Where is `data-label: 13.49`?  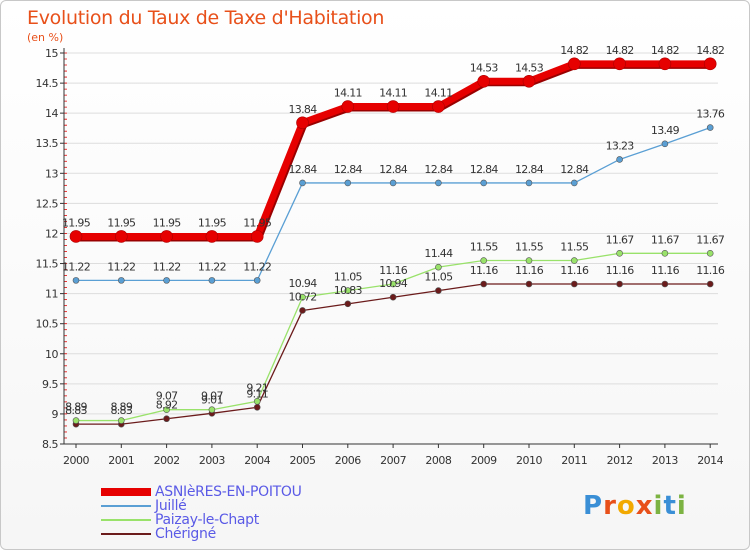 data-label: 13.49 is located at coordinates (665, 130).